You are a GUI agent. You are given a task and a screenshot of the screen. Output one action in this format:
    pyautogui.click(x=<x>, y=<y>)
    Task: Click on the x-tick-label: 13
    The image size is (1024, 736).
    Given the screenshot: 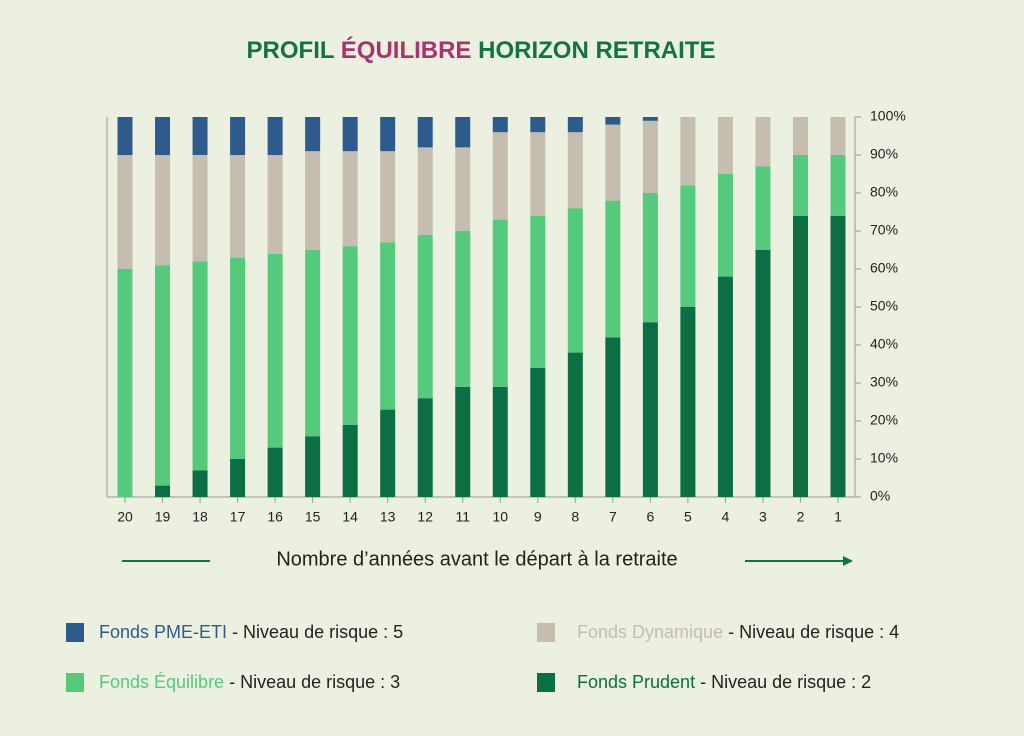 What is the action you would take?
    pyautogui.click(x=388, y=517)
    